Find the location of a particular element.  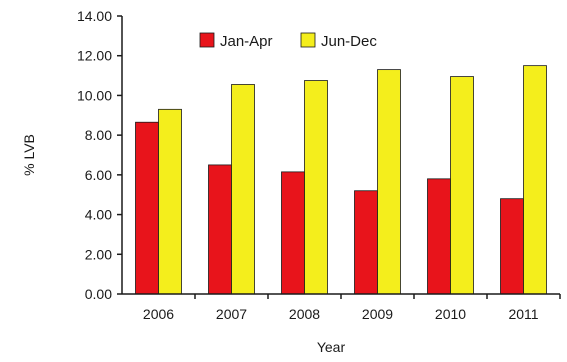

y-tick-label: 12.00 is located at coordinates (94, 56).